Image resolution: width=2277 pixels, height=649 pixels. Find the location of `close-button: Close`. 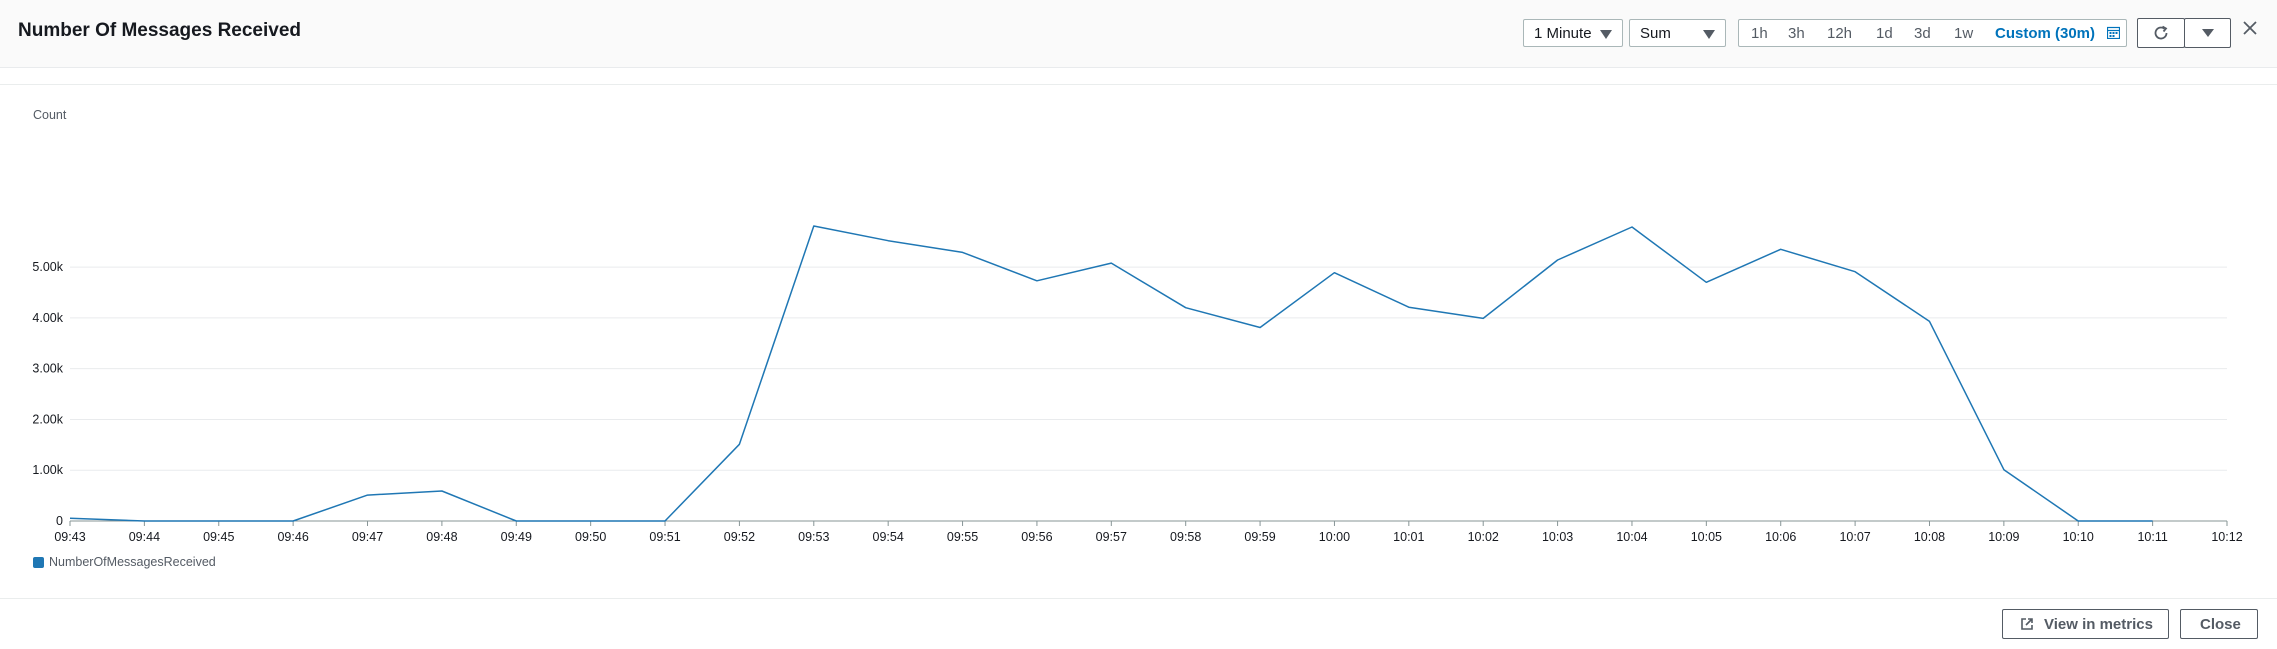

close-button: Close is located at coordinates (2219, 624).